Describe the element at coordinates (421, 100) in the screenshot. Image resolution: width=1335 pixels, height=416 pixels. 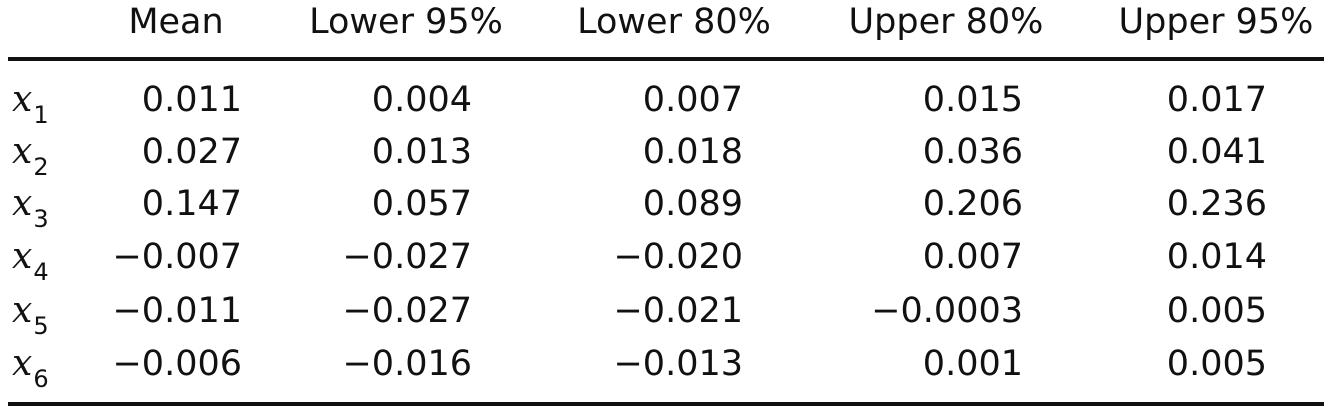
I see `cell-lower-95: 0.004` at that location.